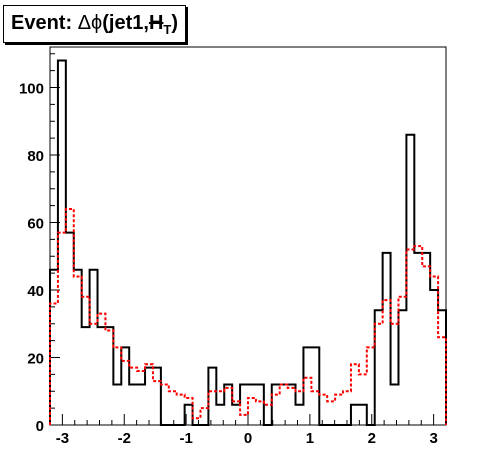 The width and height of the screenshot is (496, 472). What do you see at coordinates (167, 29) in the screenshot?
I see `title-ht-sub: T` at bounding box center [167, 29].